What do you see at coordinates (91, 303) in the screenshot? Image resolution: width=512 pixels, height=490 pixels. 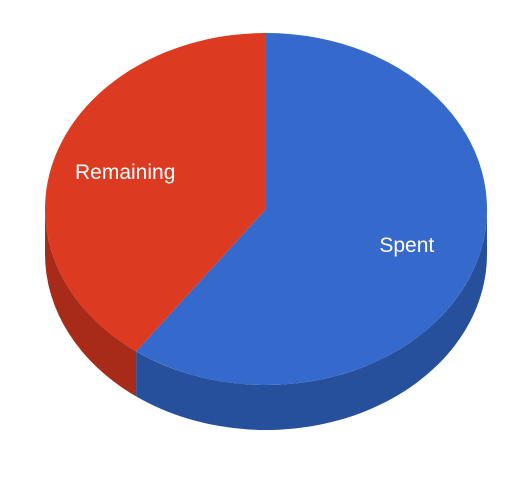 I see `slice-side-remaining` at bounding box center [91, 303].